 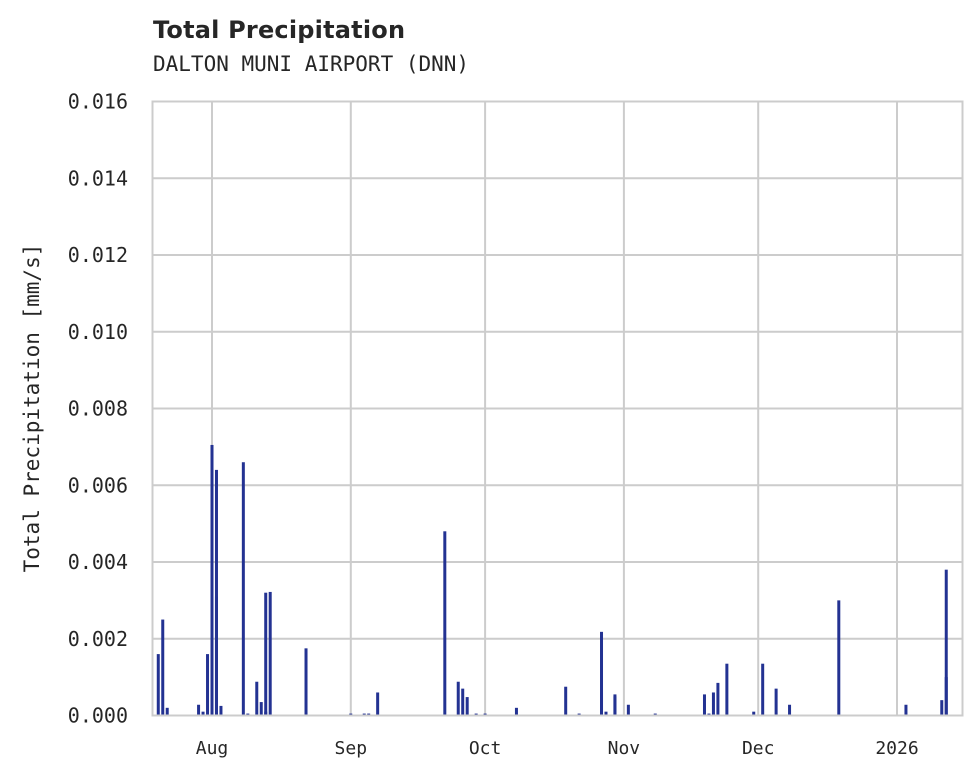 What do you see at coordinates (311, 64) in the screenshot?
I see `chart-subtitle: DALTON MUNI AIRPORT (DNN)` at bounding box center [311, 64].